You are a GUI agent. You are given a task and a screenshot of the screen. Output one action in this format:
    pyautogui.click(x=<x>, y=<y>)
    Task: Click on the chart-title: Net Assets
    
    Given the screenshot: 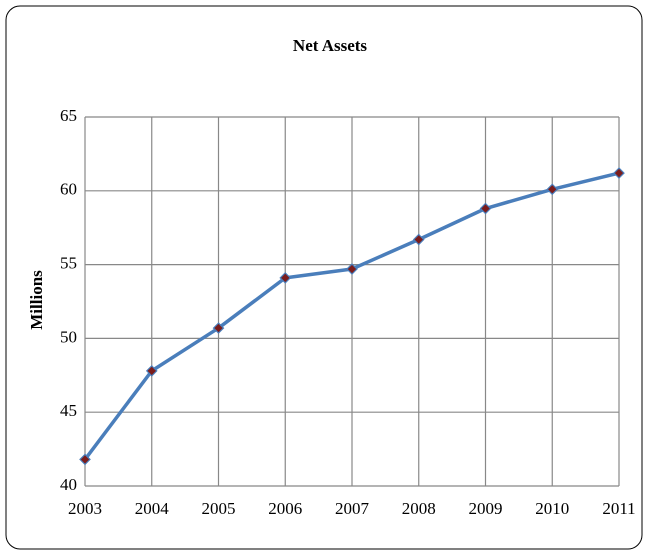 What is the action you would take?
    pyautogui.click(x=330, y=45)
    